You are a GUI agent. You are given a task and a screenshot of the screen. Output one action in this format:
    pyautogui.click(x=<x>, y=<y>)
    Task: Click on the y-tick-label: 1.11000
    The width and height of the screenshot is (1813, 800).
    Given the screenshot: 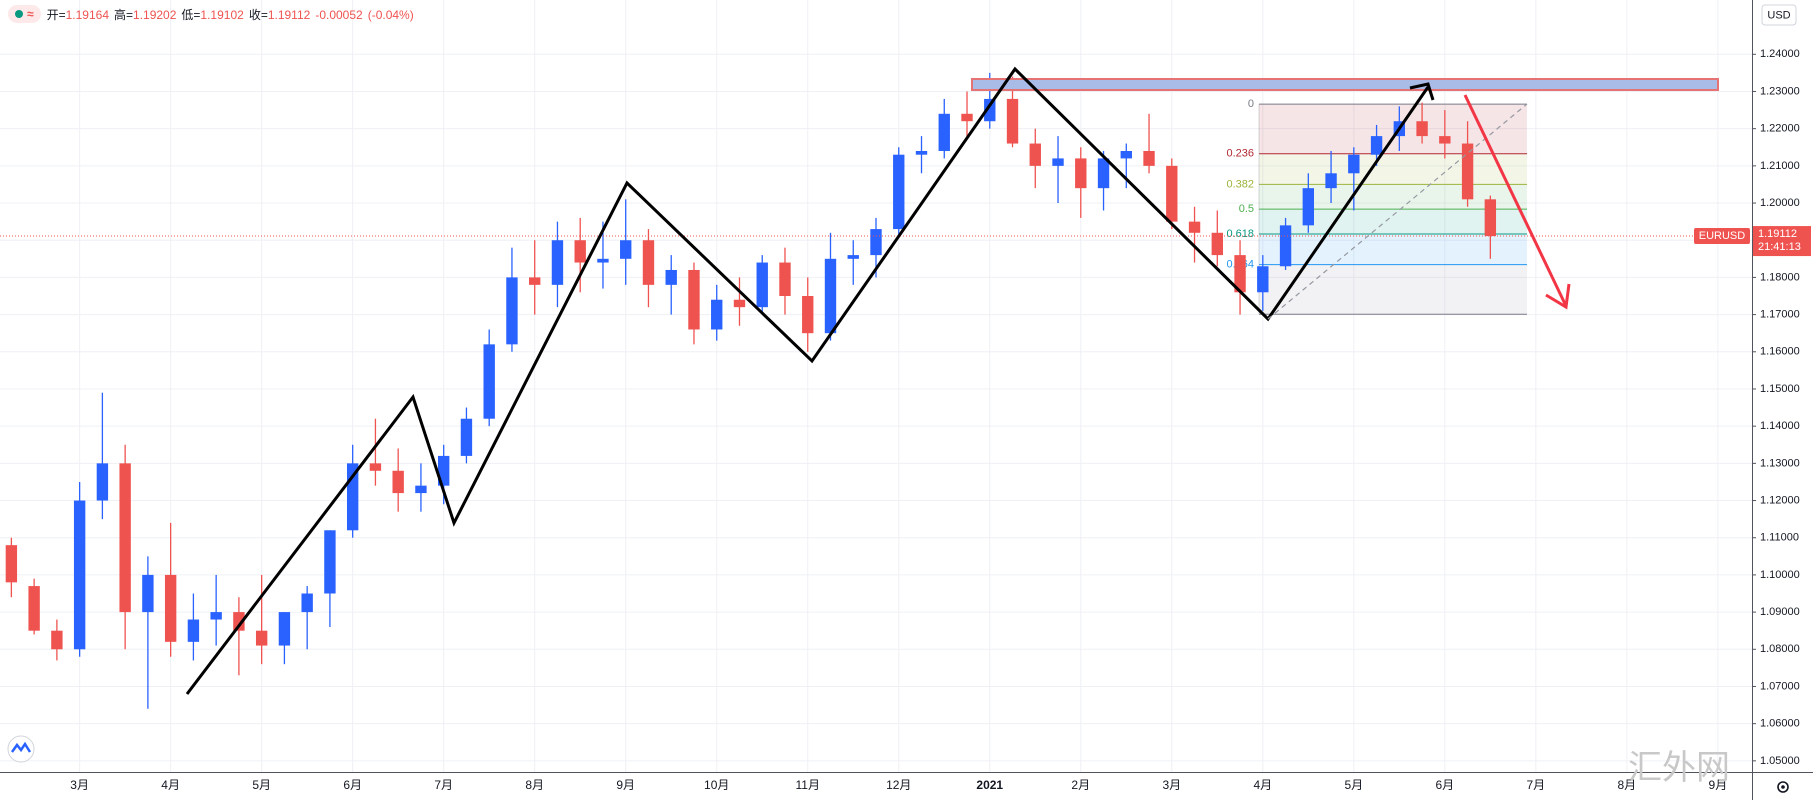 What is the action you would take?
    pyautogui.click(x=1779, y=538)
    